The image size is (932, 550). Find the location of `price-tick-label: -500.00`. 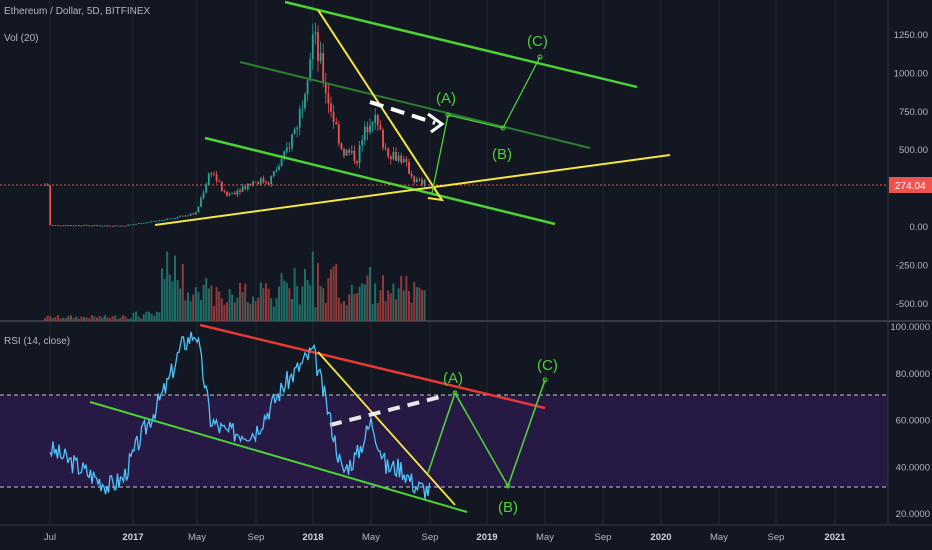

price-tick-label: -500.00 is located at coordinates (912, 304).